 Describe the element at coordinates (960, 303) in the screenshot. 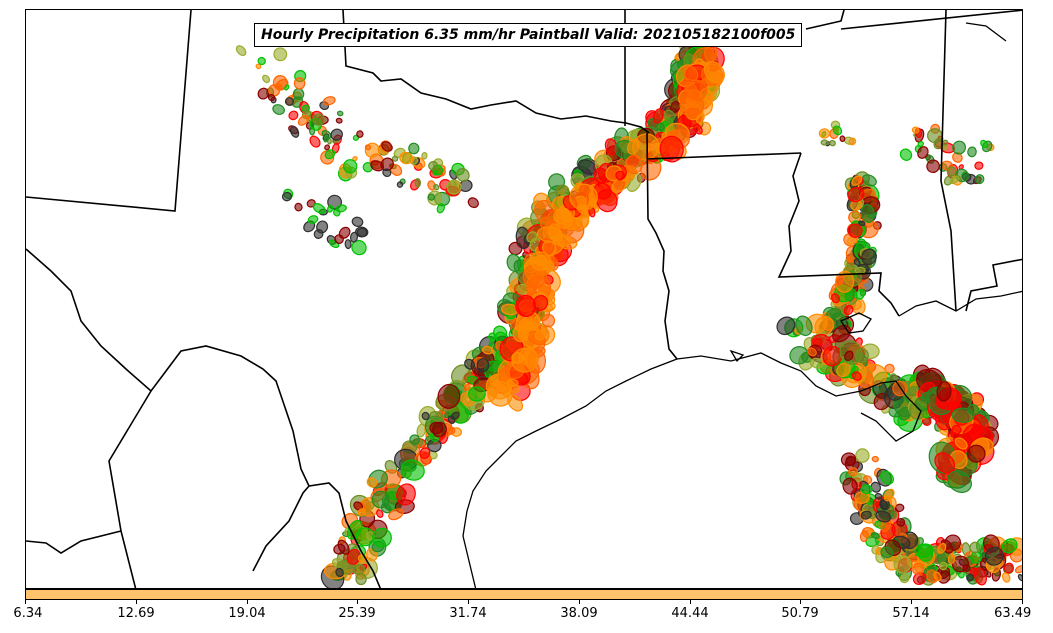

I see `ms-al-coast` at that location.